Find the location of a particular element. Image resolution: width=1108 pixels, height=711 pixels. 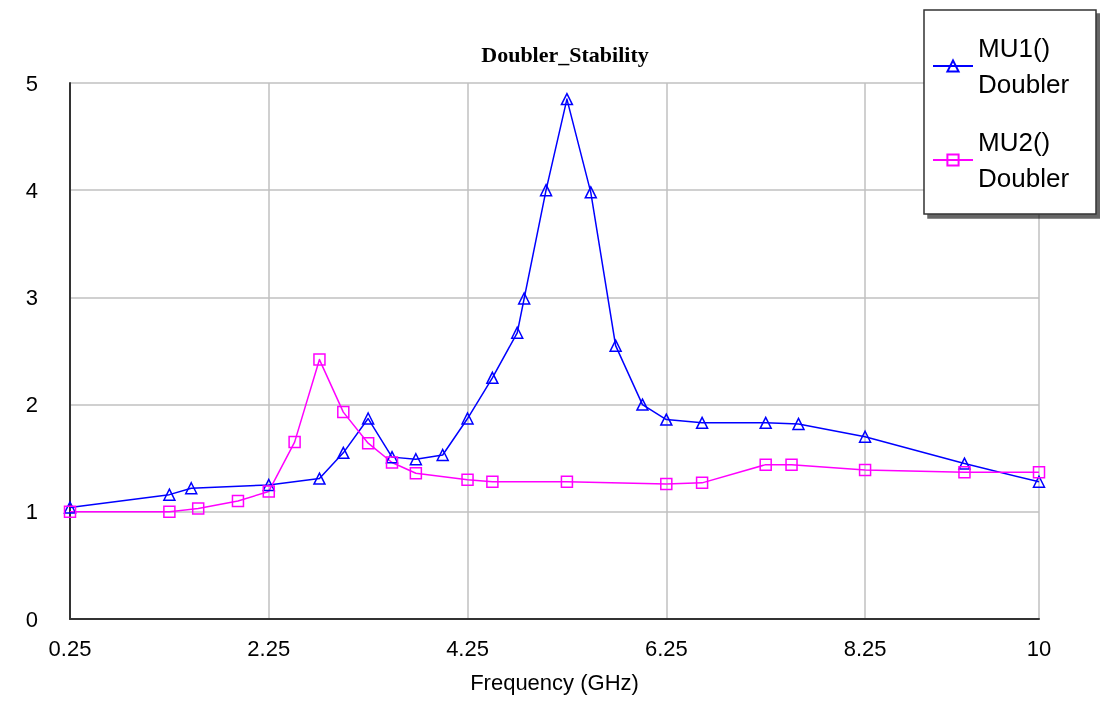

legend-label: MU2() Doubler is located at coordinates (1024, 160).